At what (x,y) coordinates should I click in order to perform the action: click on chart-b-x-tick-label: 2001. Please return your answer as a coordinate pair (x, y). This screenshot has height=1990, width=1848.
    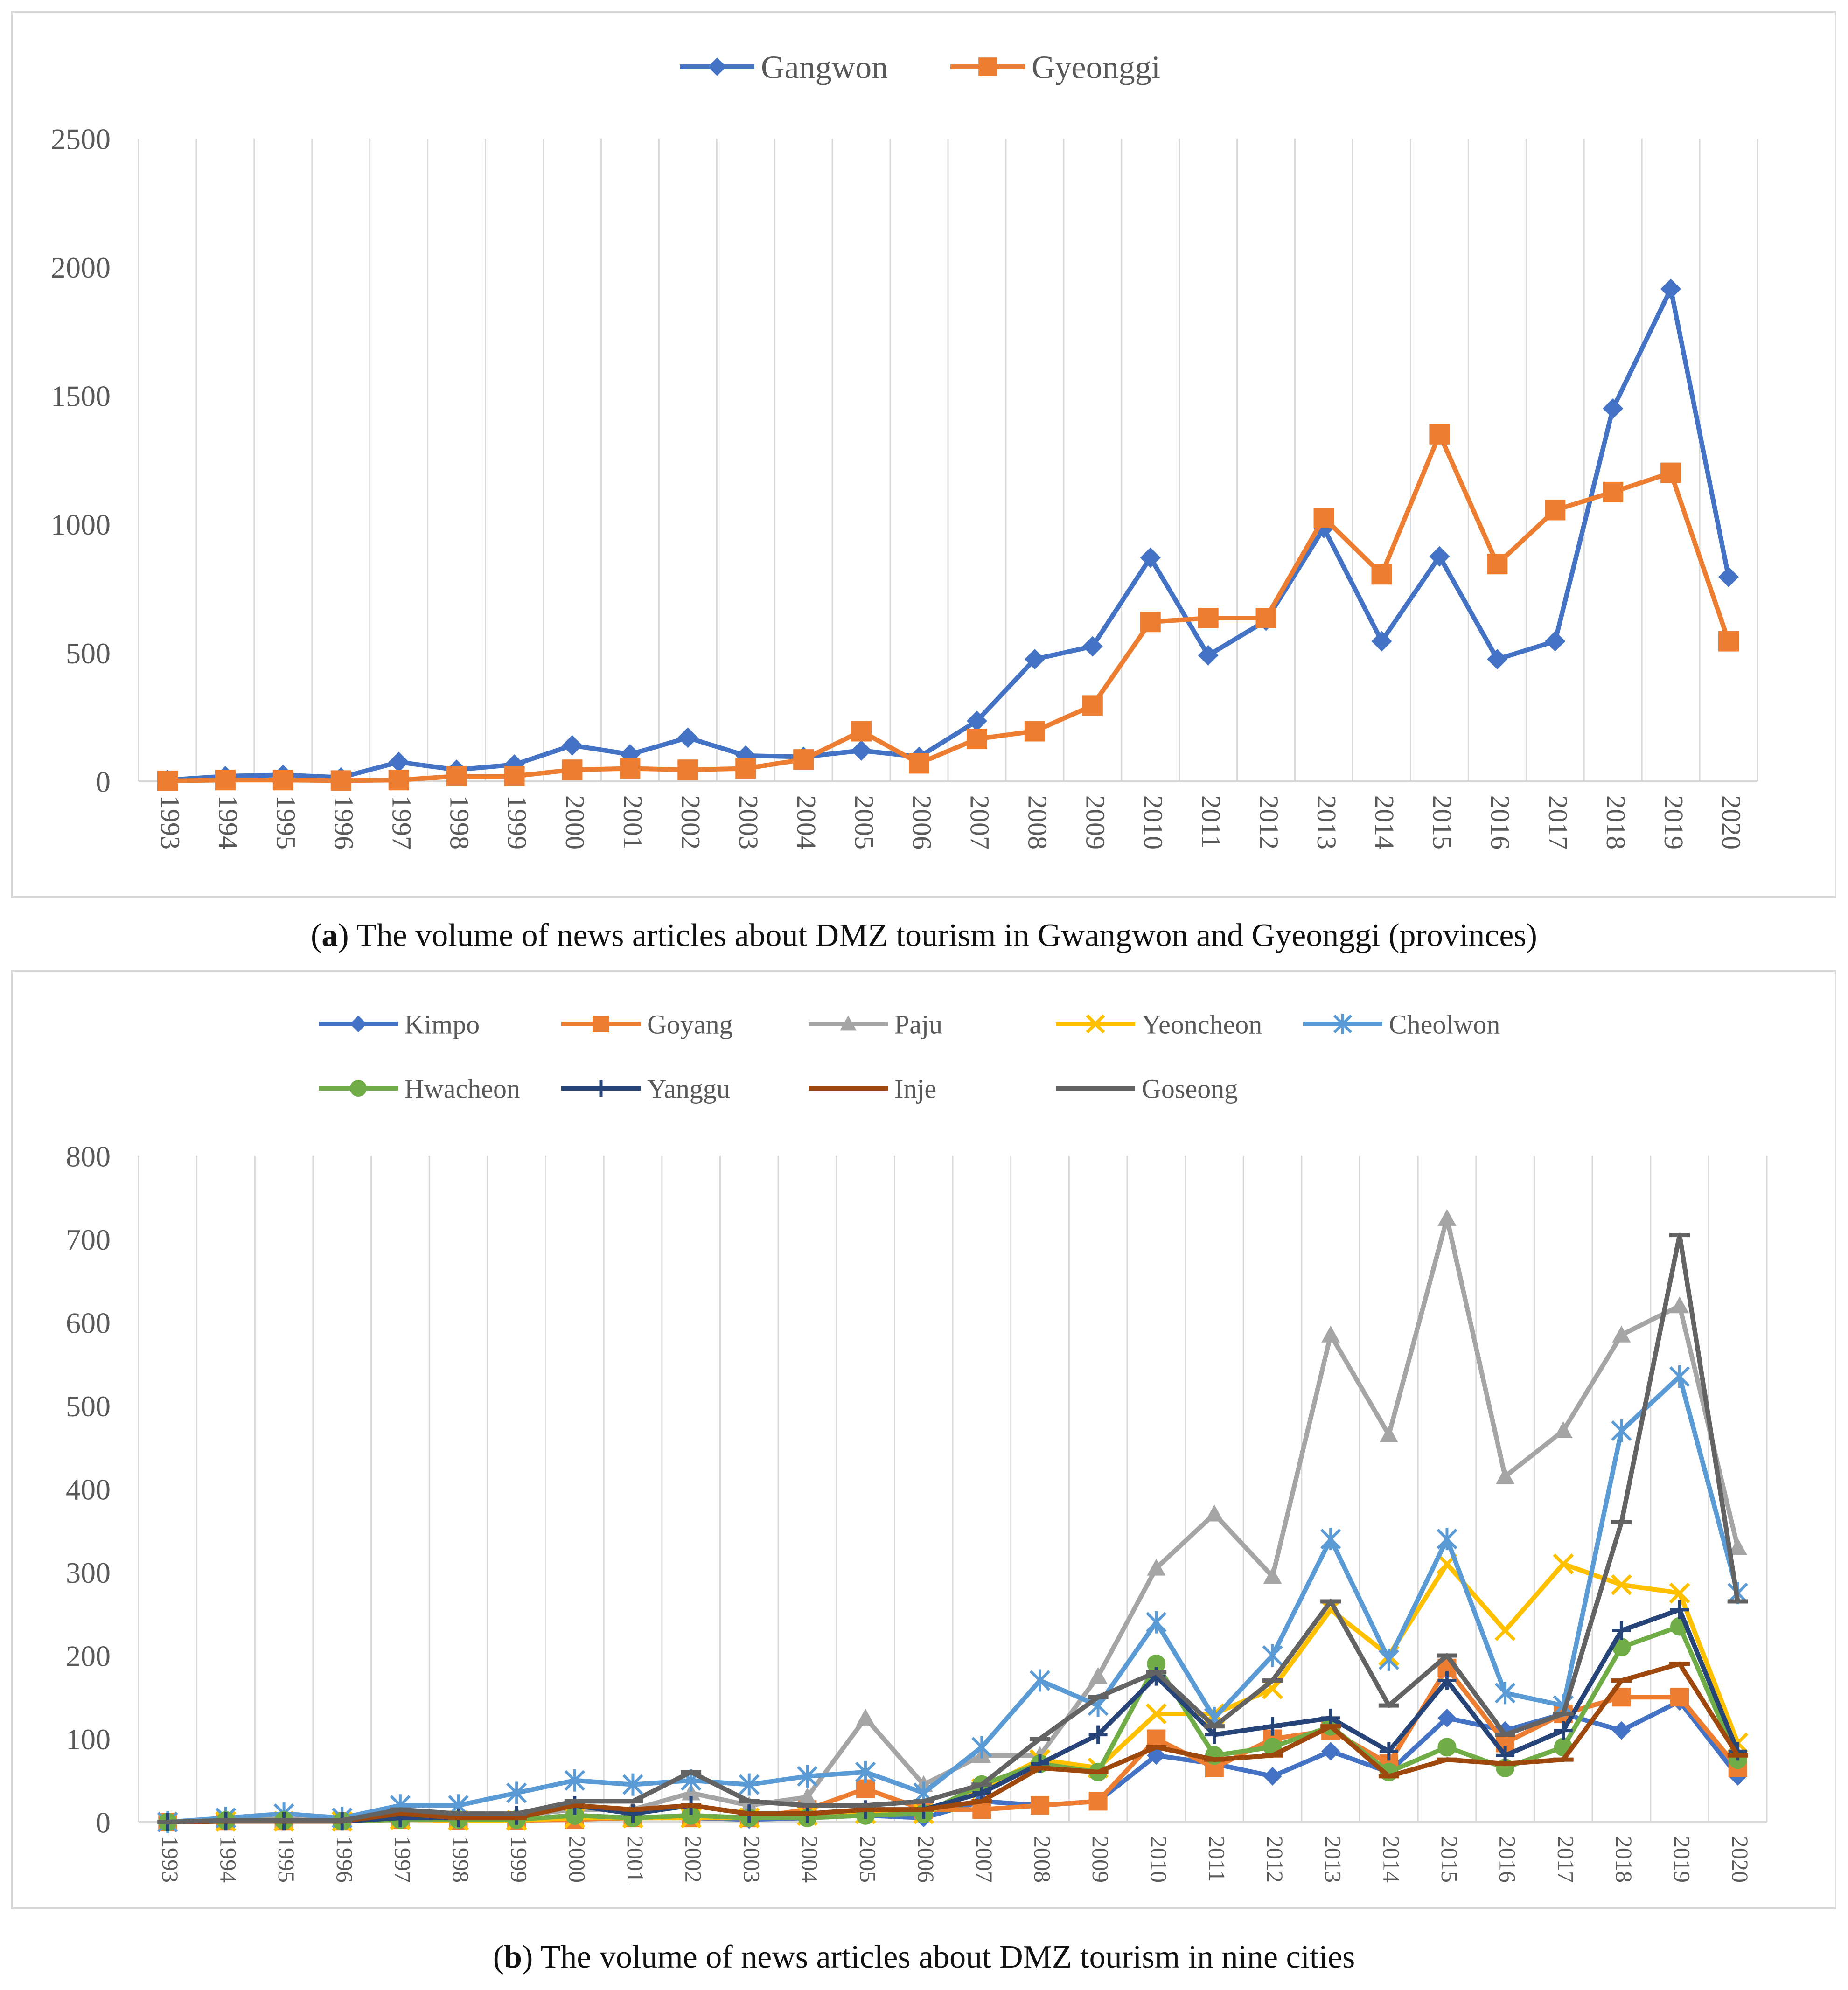
    Looking at the image, I should click on (635, 1859).